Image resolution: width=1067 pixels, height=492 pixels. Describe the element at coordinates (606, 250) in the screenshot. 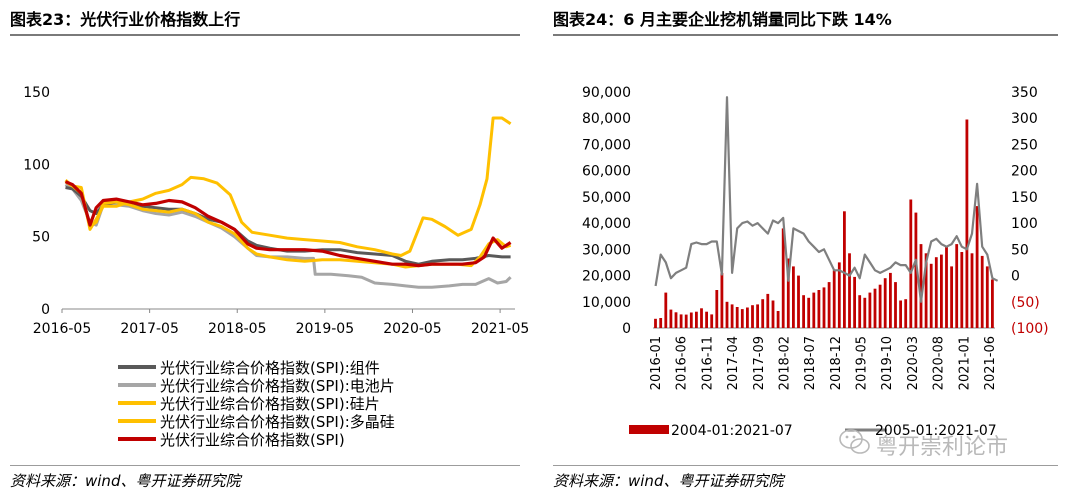

I see `left-y-tick-label: 30,000` at that location.